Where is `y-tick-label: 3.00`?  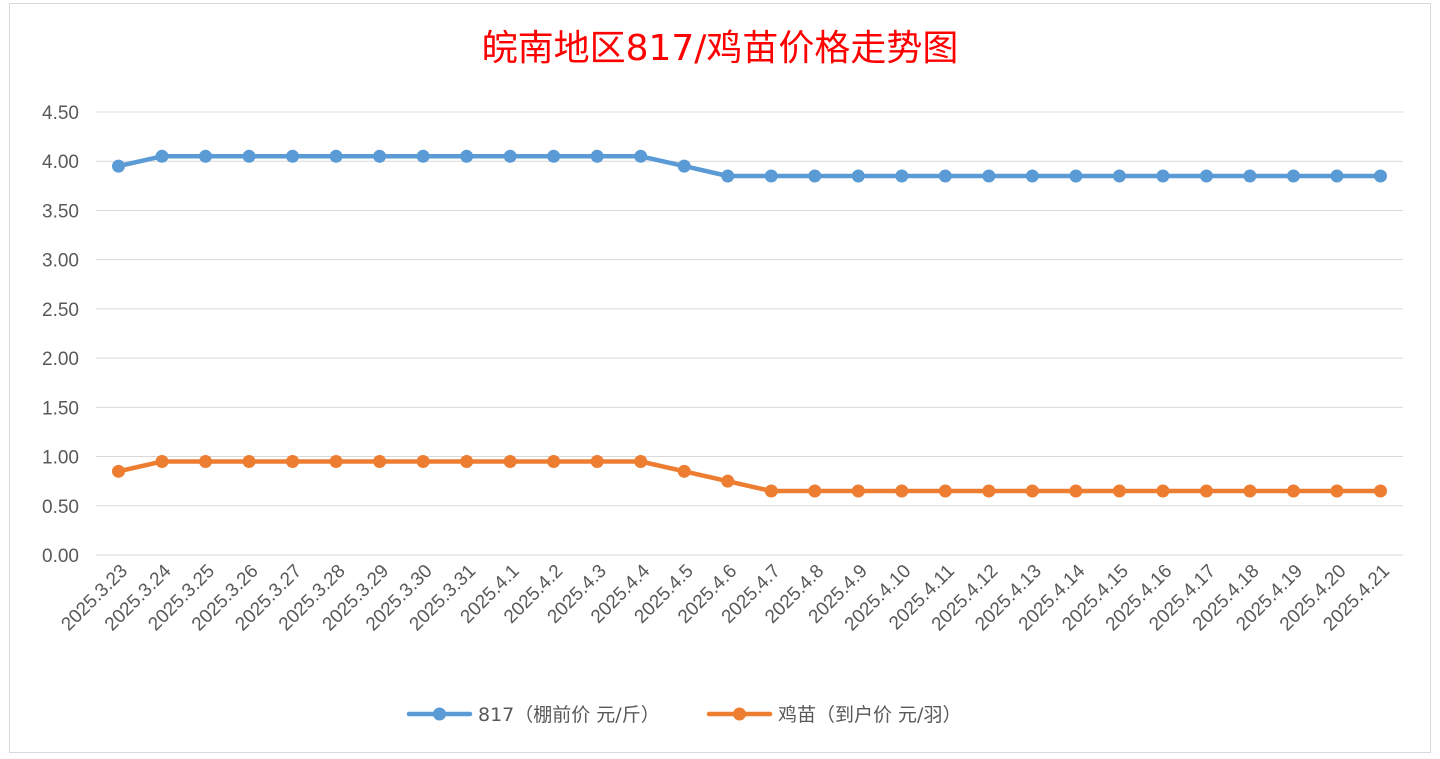
y-tick-label: 3.00 is located at coordinates (60, 261).